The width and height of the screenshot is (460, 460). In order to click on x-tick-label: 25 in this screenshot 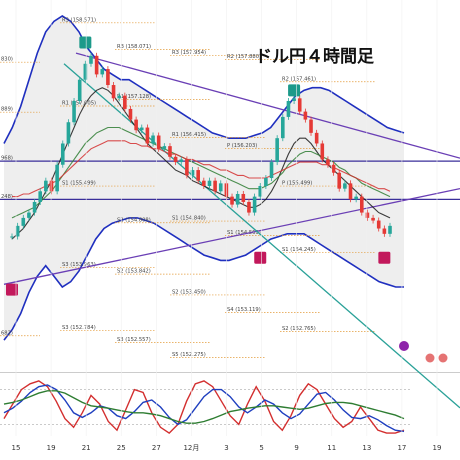, I will do `click(121, 448)`.